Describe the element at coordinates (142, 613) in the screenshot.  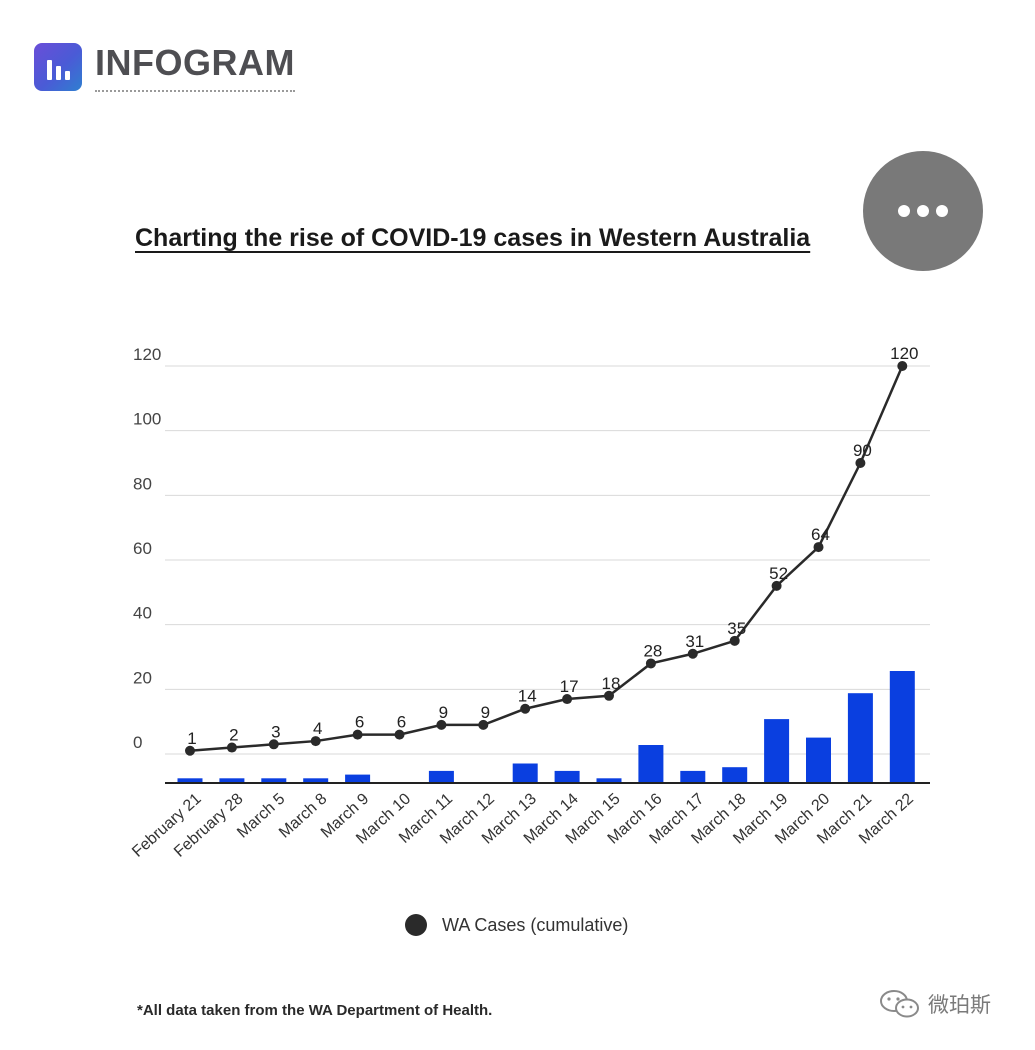
I see `y-tick-label: 40` at that location.